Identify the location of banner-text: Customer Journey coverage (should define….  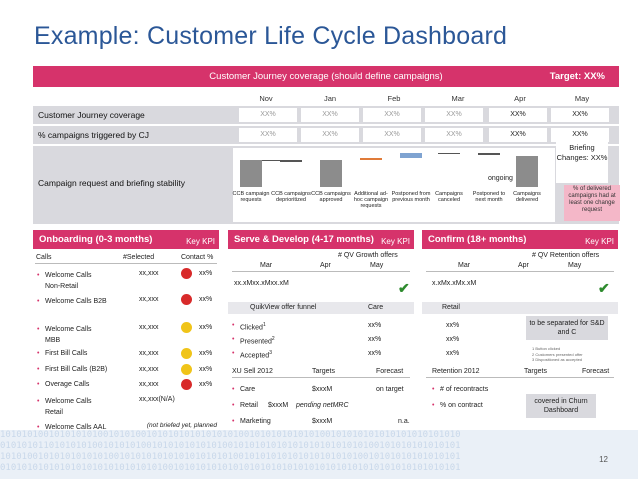
(326, 76).